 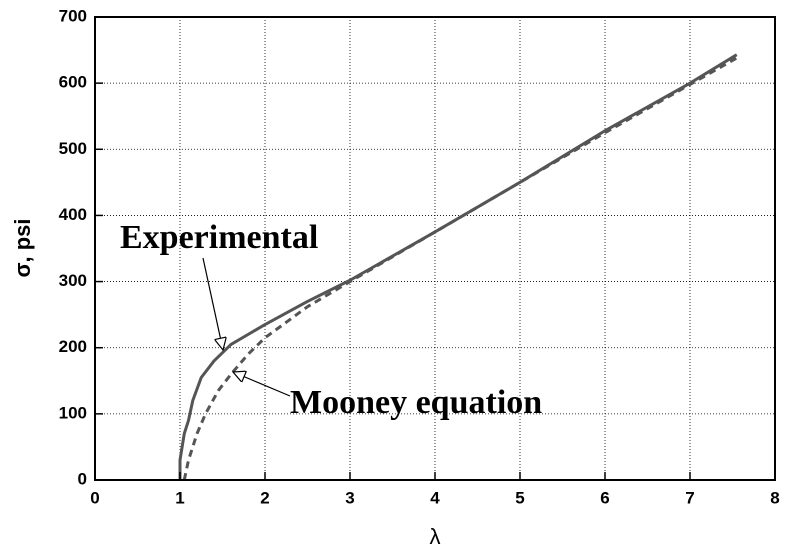 I want to click on y-tick-label: 600, so click(x=73, y=82).